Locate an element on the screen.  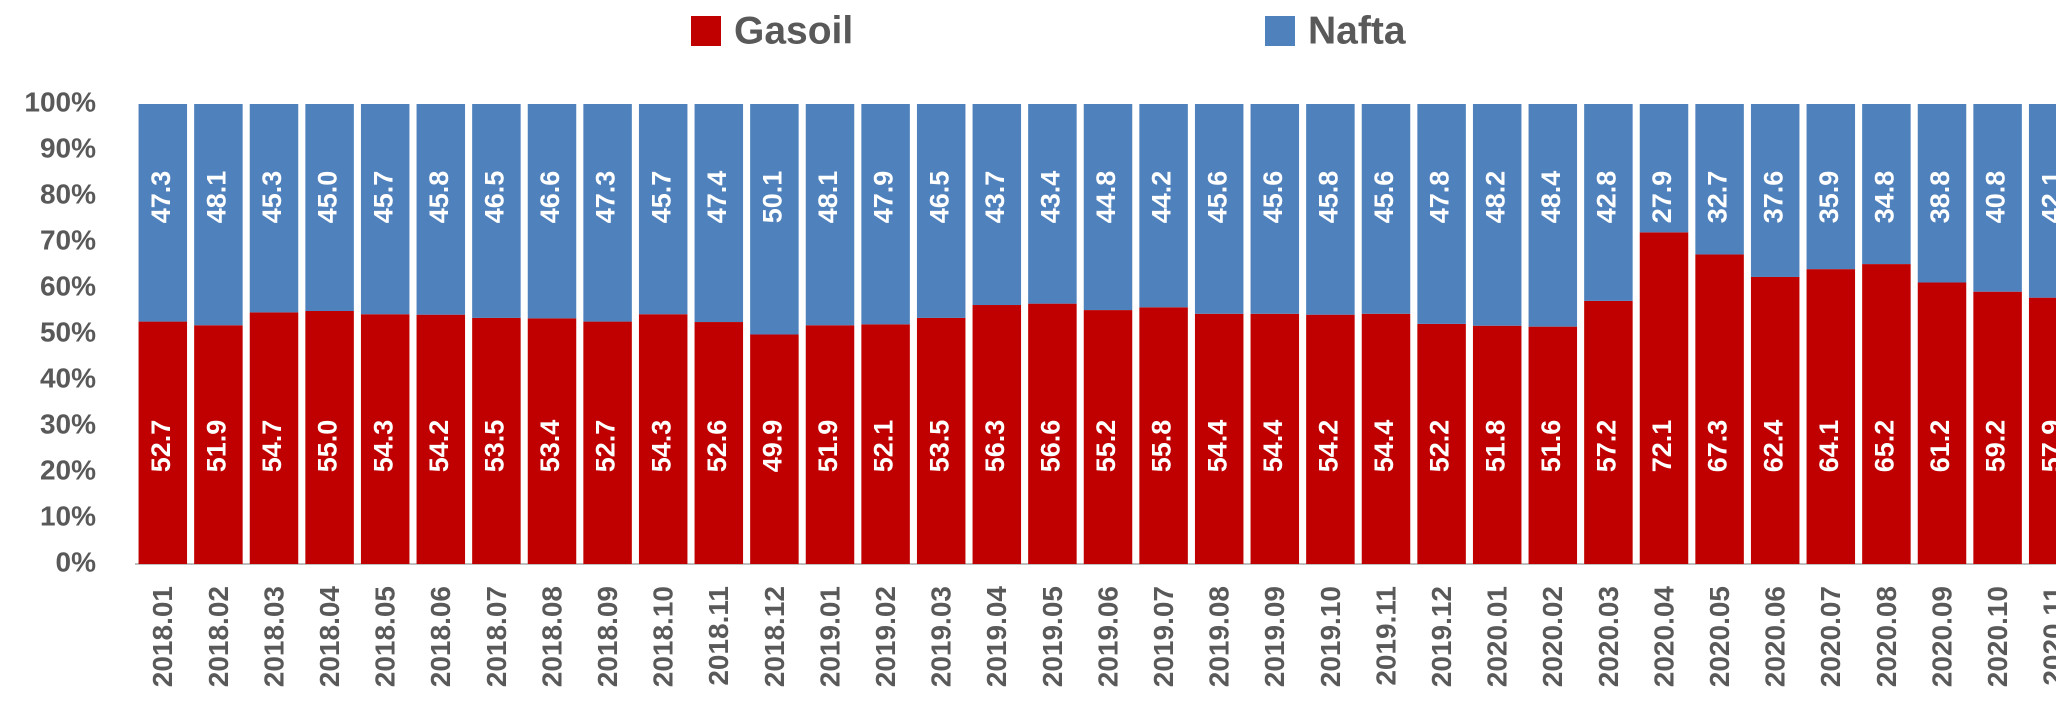
data-label: 55.0 is located at coordinates (328, 446).